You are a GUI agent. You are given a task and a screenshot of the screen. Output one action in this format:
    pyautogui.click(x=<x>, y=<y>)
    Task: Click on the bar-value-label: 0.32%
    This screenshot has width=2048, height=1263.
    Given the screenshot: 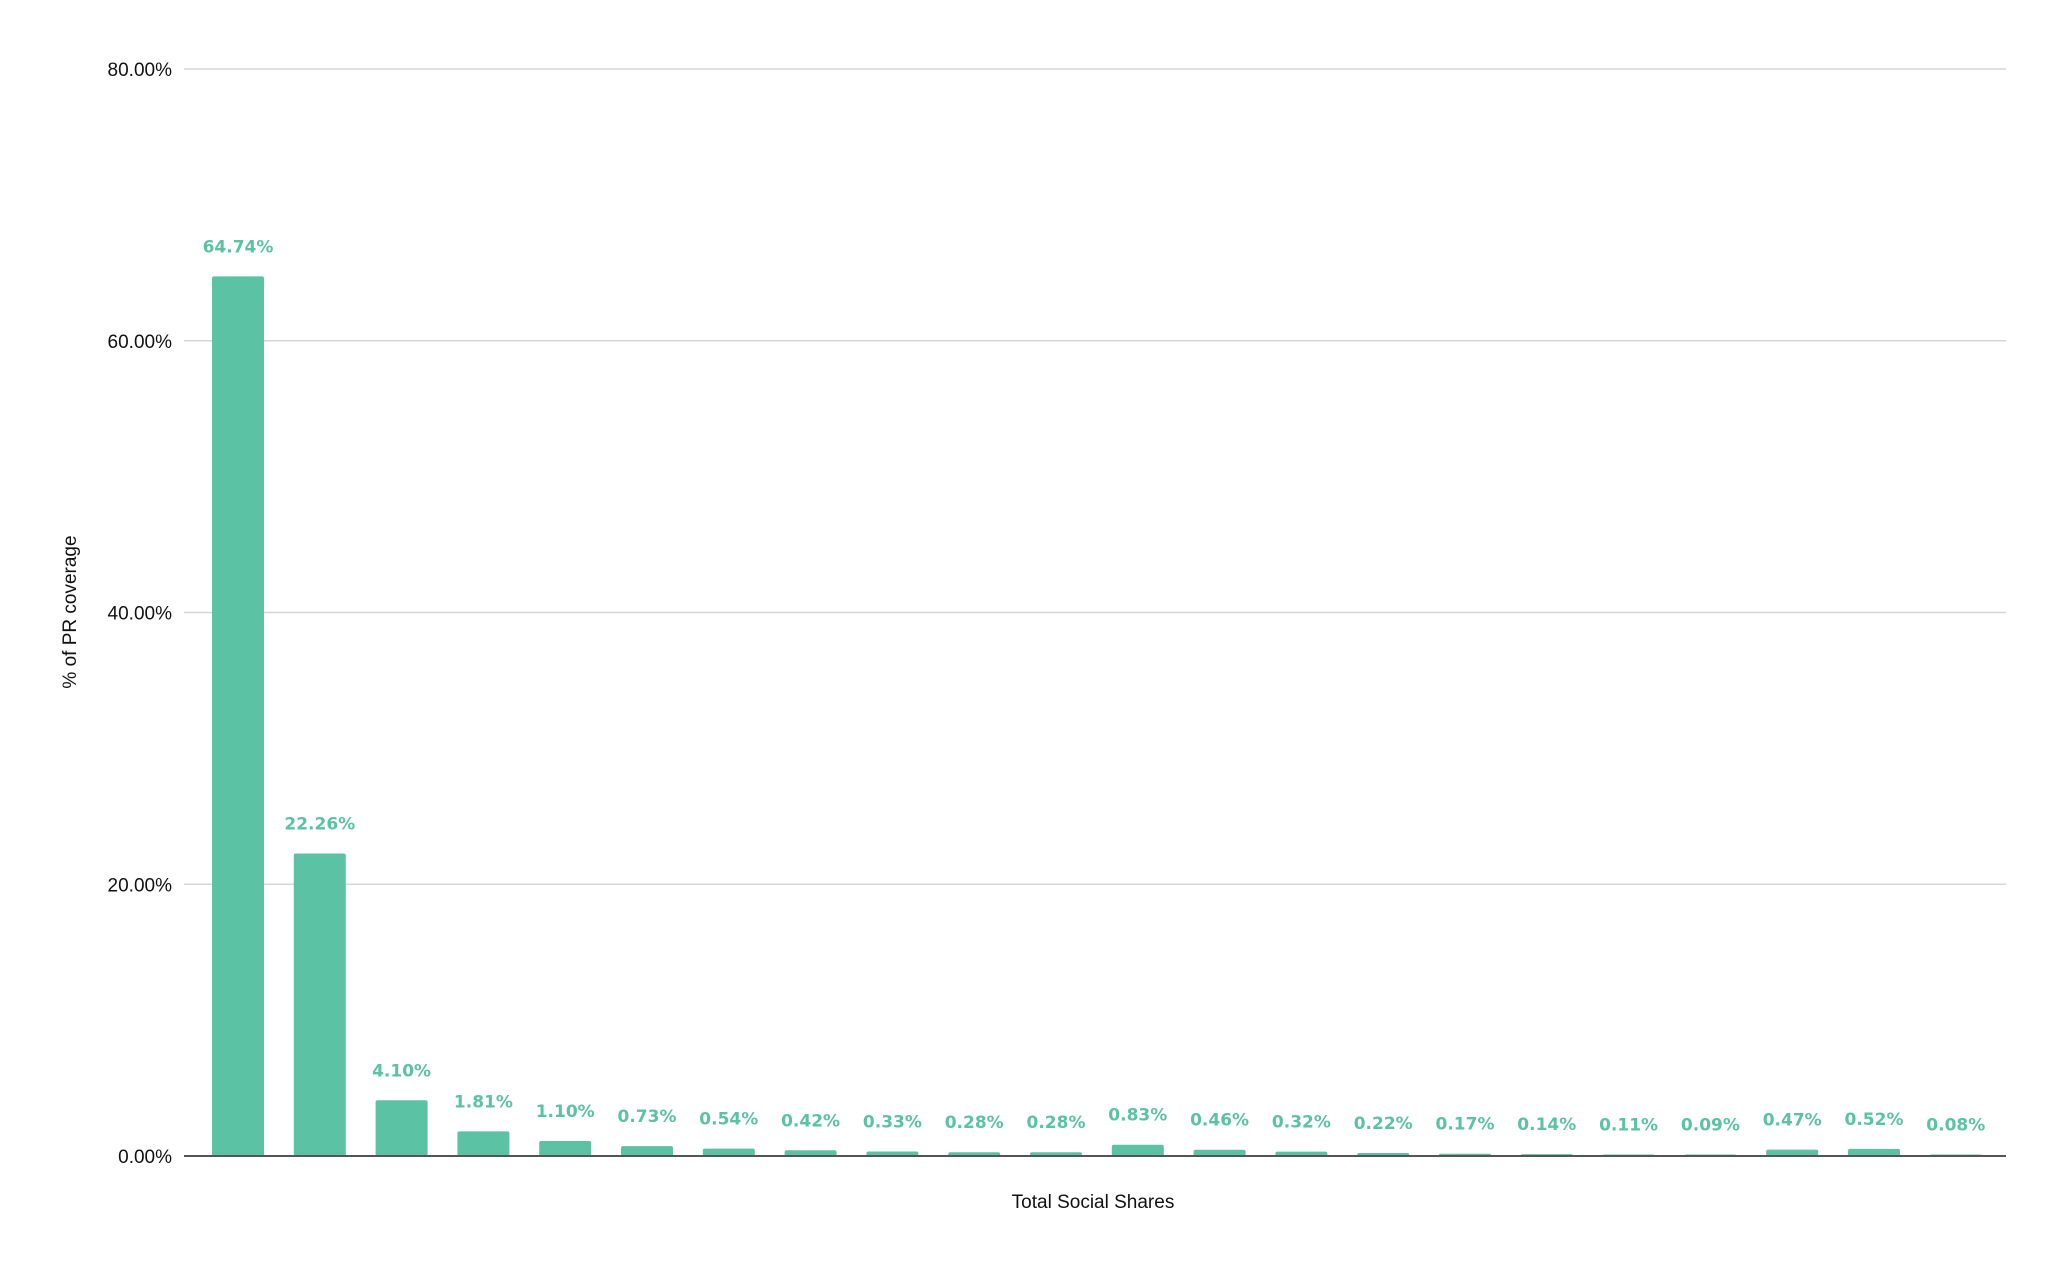 What is the action you would take?
    pyautogui.click(x=1301, y=1123)
    